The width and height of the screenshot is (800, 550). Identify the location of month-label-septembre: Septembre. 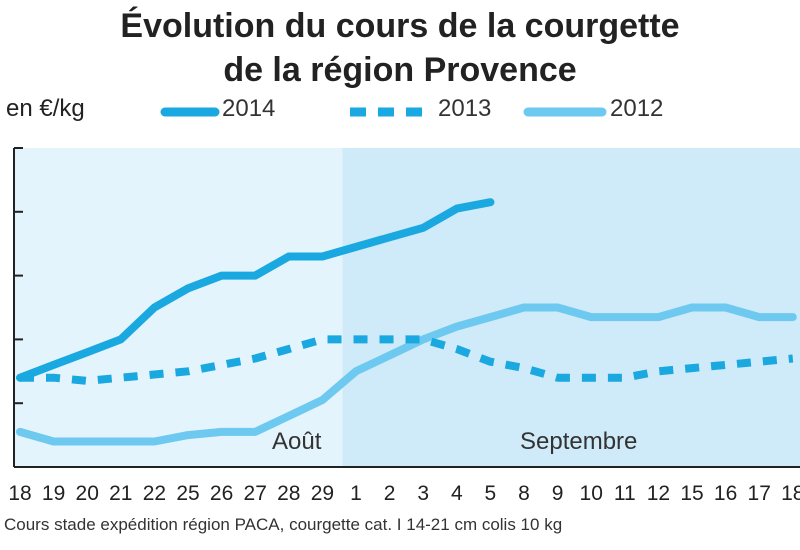
(578, 441).